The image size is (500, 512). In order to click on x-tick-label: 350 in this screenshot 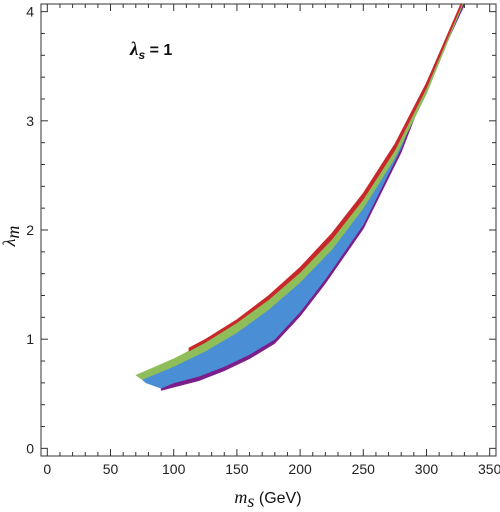, I will do `click(489, 469)`.